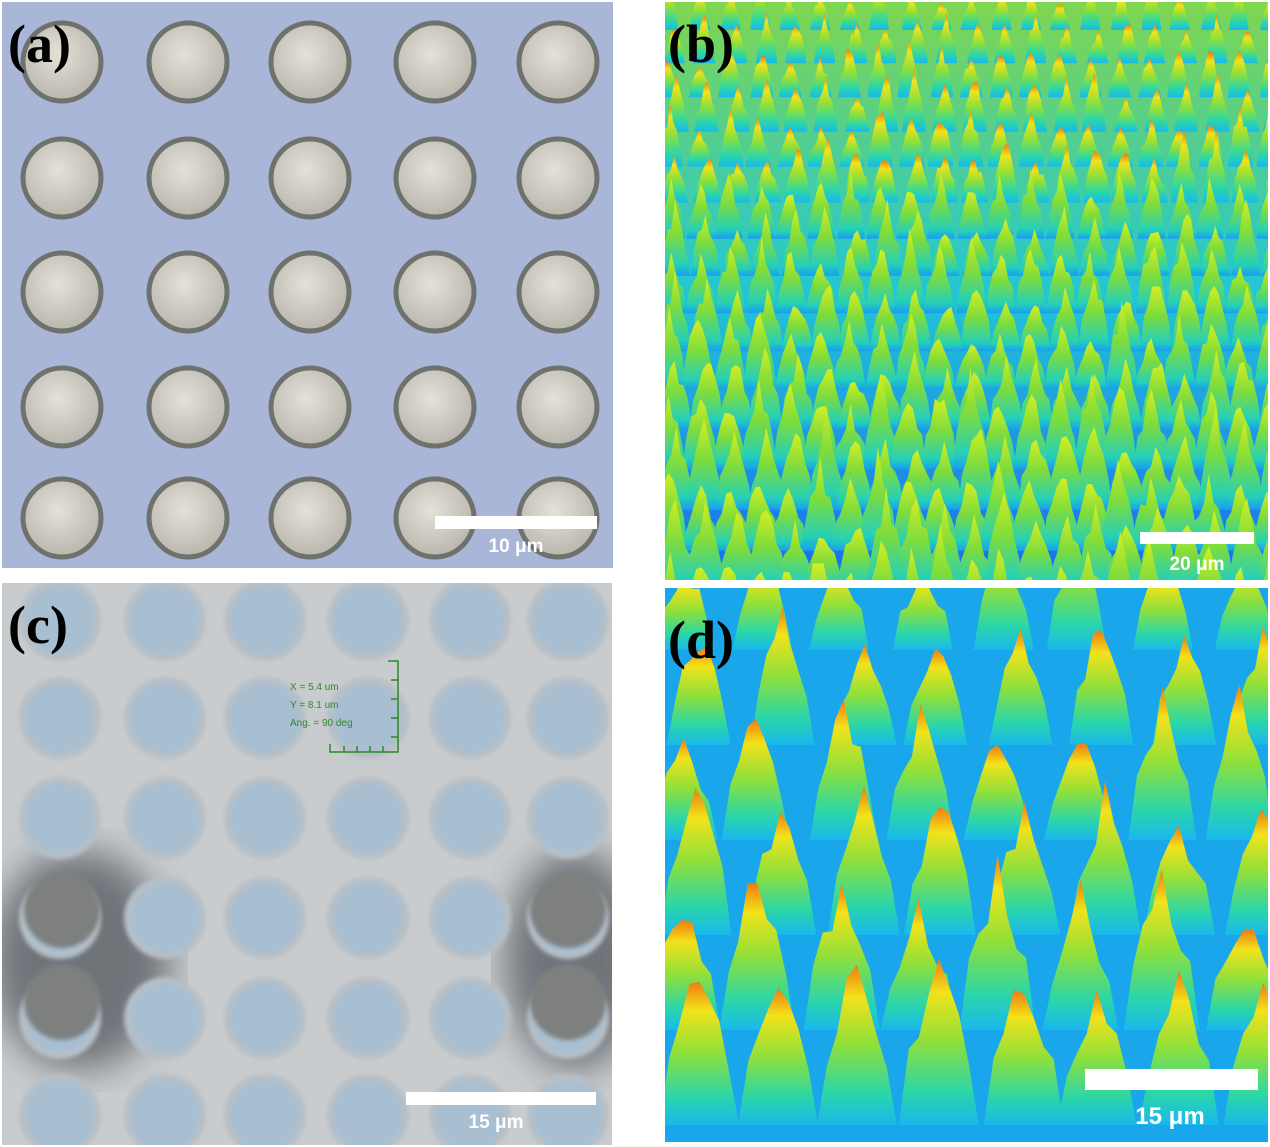 The width and height of the screenshot is (1270, 1147). Describe the element at coordinates (1171, 1079) in the screenshot. I see `scale-bar` at that location.